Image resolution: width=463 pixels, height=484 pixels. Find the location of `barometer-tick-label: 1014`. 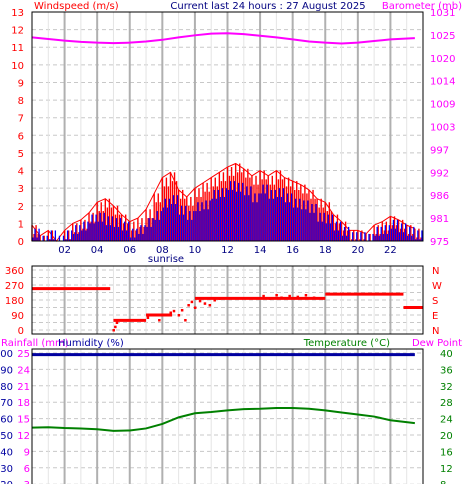

barometer-tick-label: 1014 is located at coordinates (442, 82).